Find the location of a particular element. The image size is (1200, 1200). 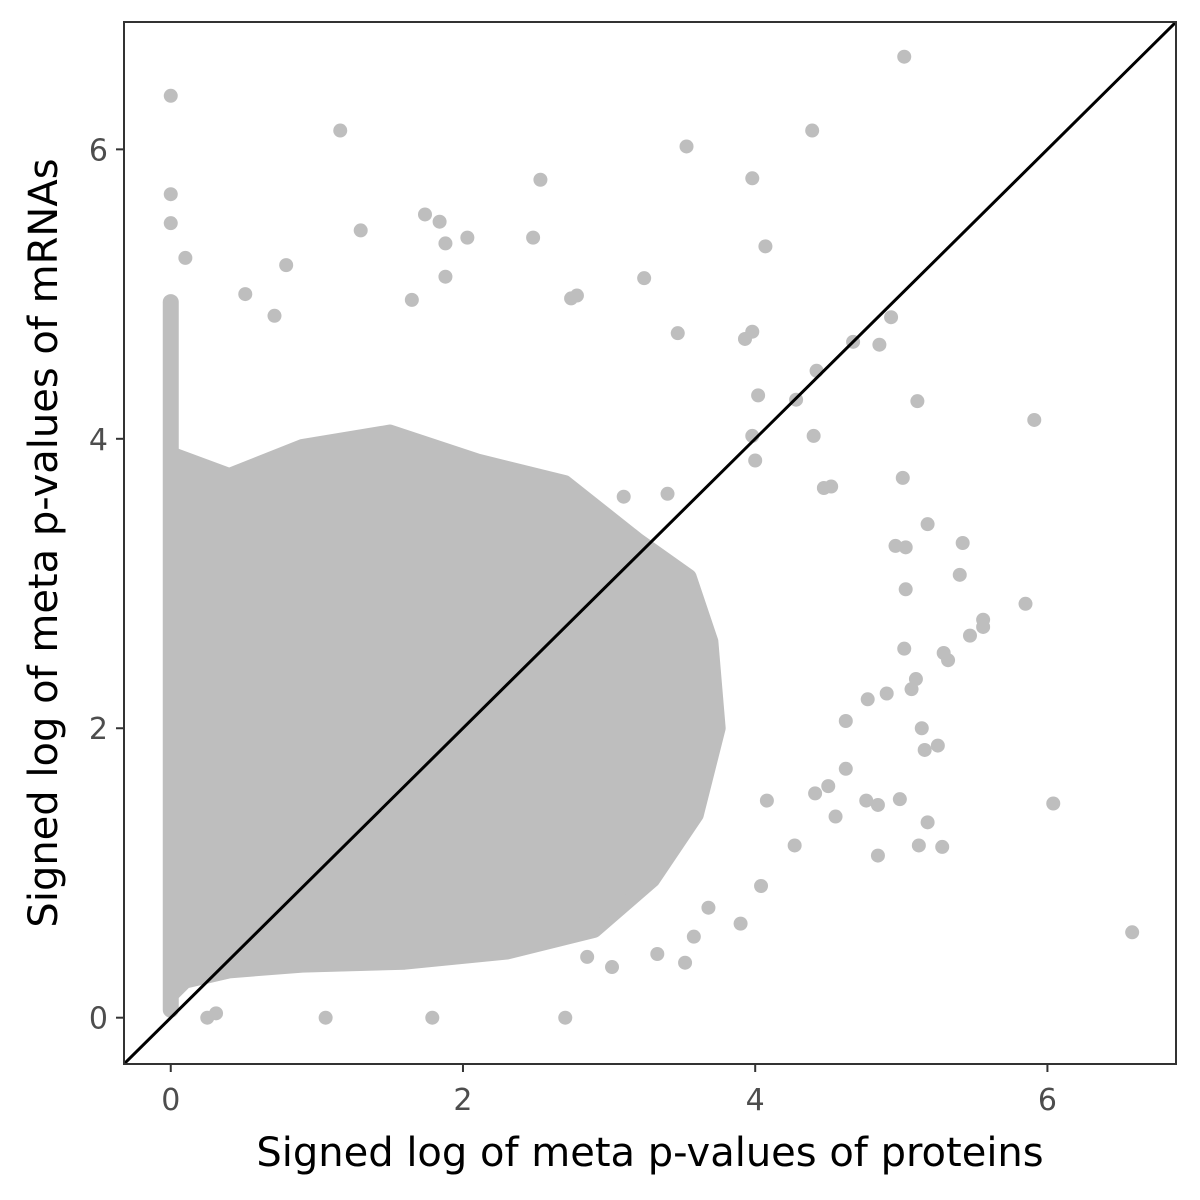

x-tick-label: 2 is located at coordinates (462, 1100).